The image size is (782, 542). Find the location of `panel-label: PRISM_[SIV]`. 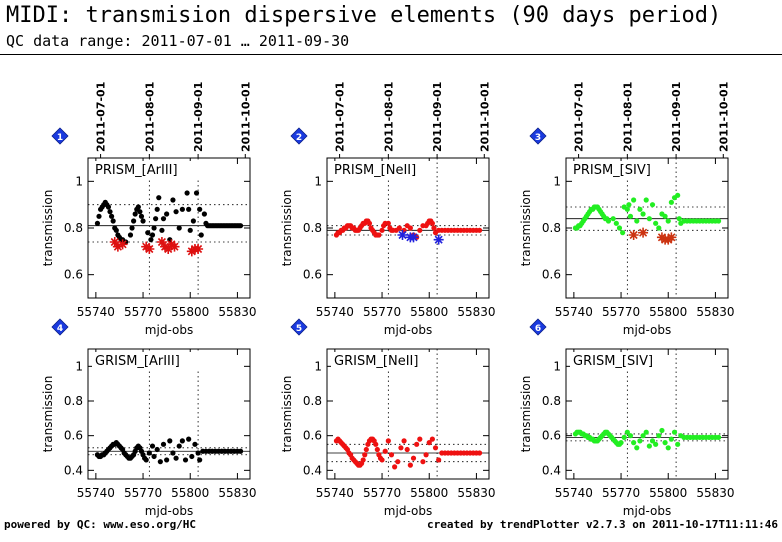

panel-label: PRISM_[SIV] is located at coordinates (612, 170).